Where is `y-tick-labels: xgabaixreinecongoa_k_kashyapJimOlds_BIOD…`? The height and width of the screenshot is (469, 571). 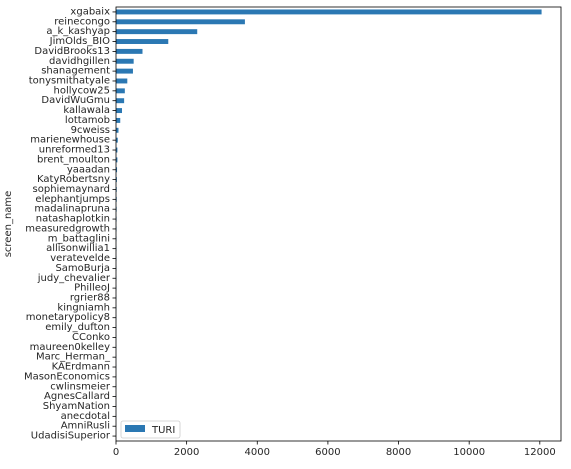 y-tick-labels: xgabaixreinecongoa_k_kashyapJimOlds_BIOD… is located at coordinates (70, 224).